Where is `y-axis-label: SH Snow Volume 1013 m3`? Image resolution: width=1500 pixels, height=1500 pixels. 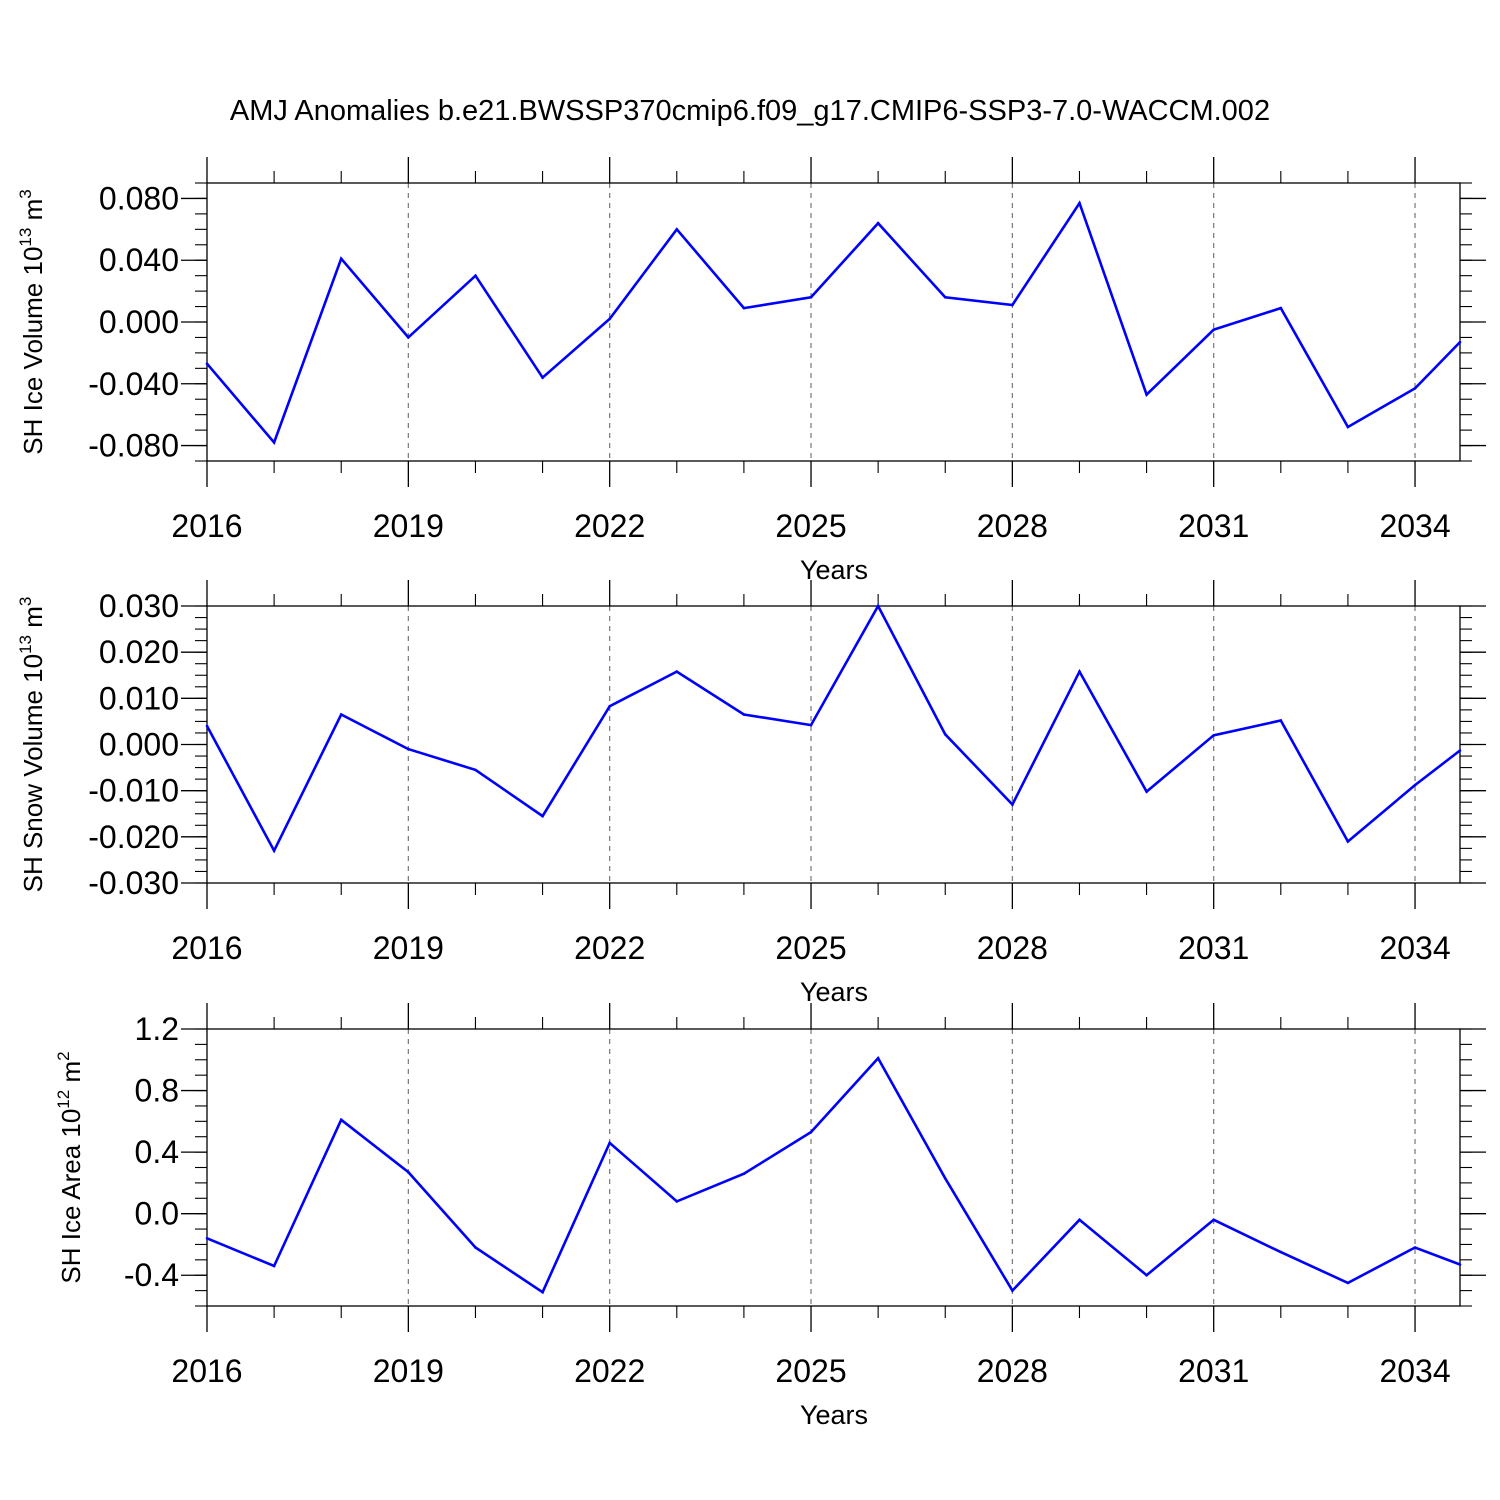
y-axis-label: SH Snow Volume 1013 m3 is located at coordinates (32, 745).